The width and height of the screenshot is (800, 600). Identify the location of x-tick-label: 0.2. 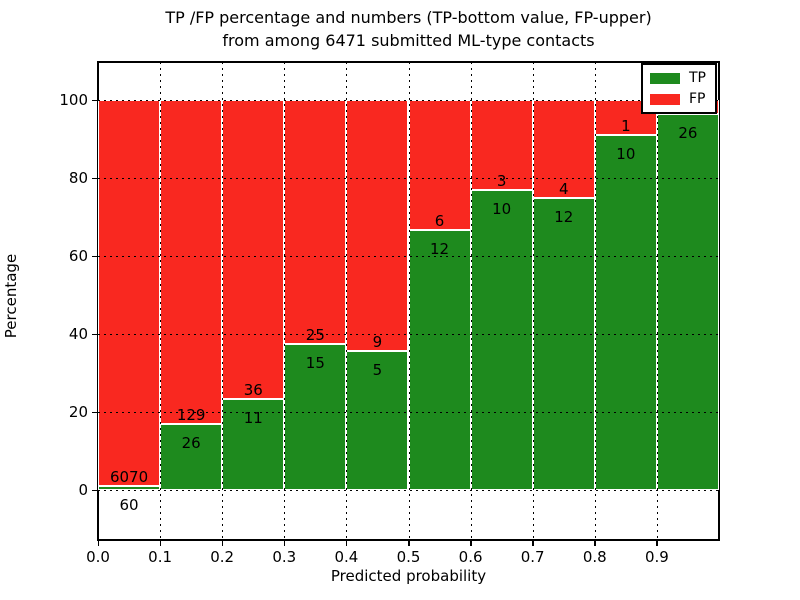
(222, 557).